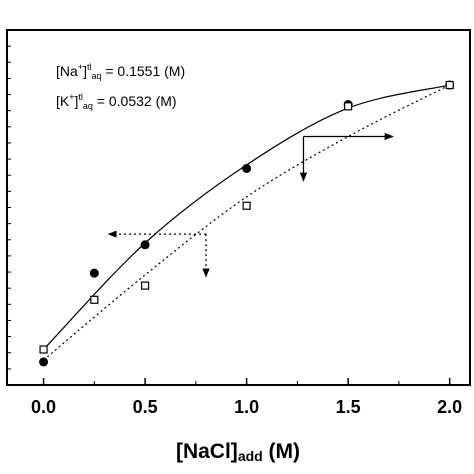 The height and width of the screenshot is (474, 474). I want to click on x-axis-title: [NaCl]add (M), so click(238, 452).